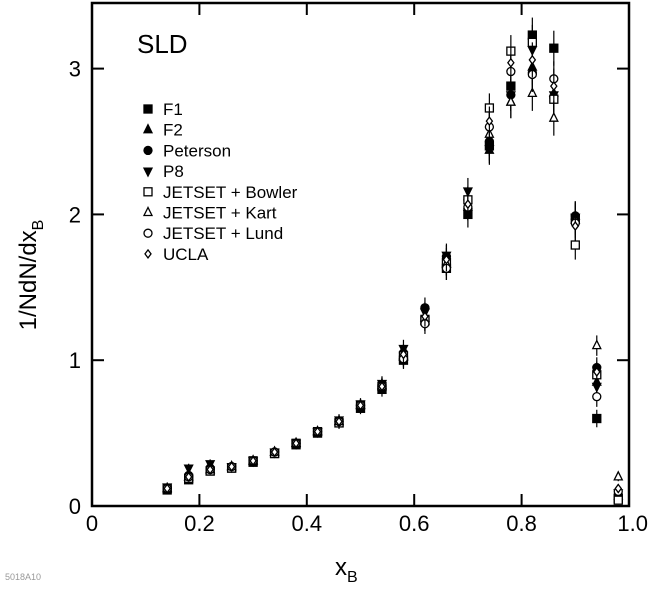  Describe the element at coordinates (173, 130) in the screenshot. I see `legend-label: F2` at that location.